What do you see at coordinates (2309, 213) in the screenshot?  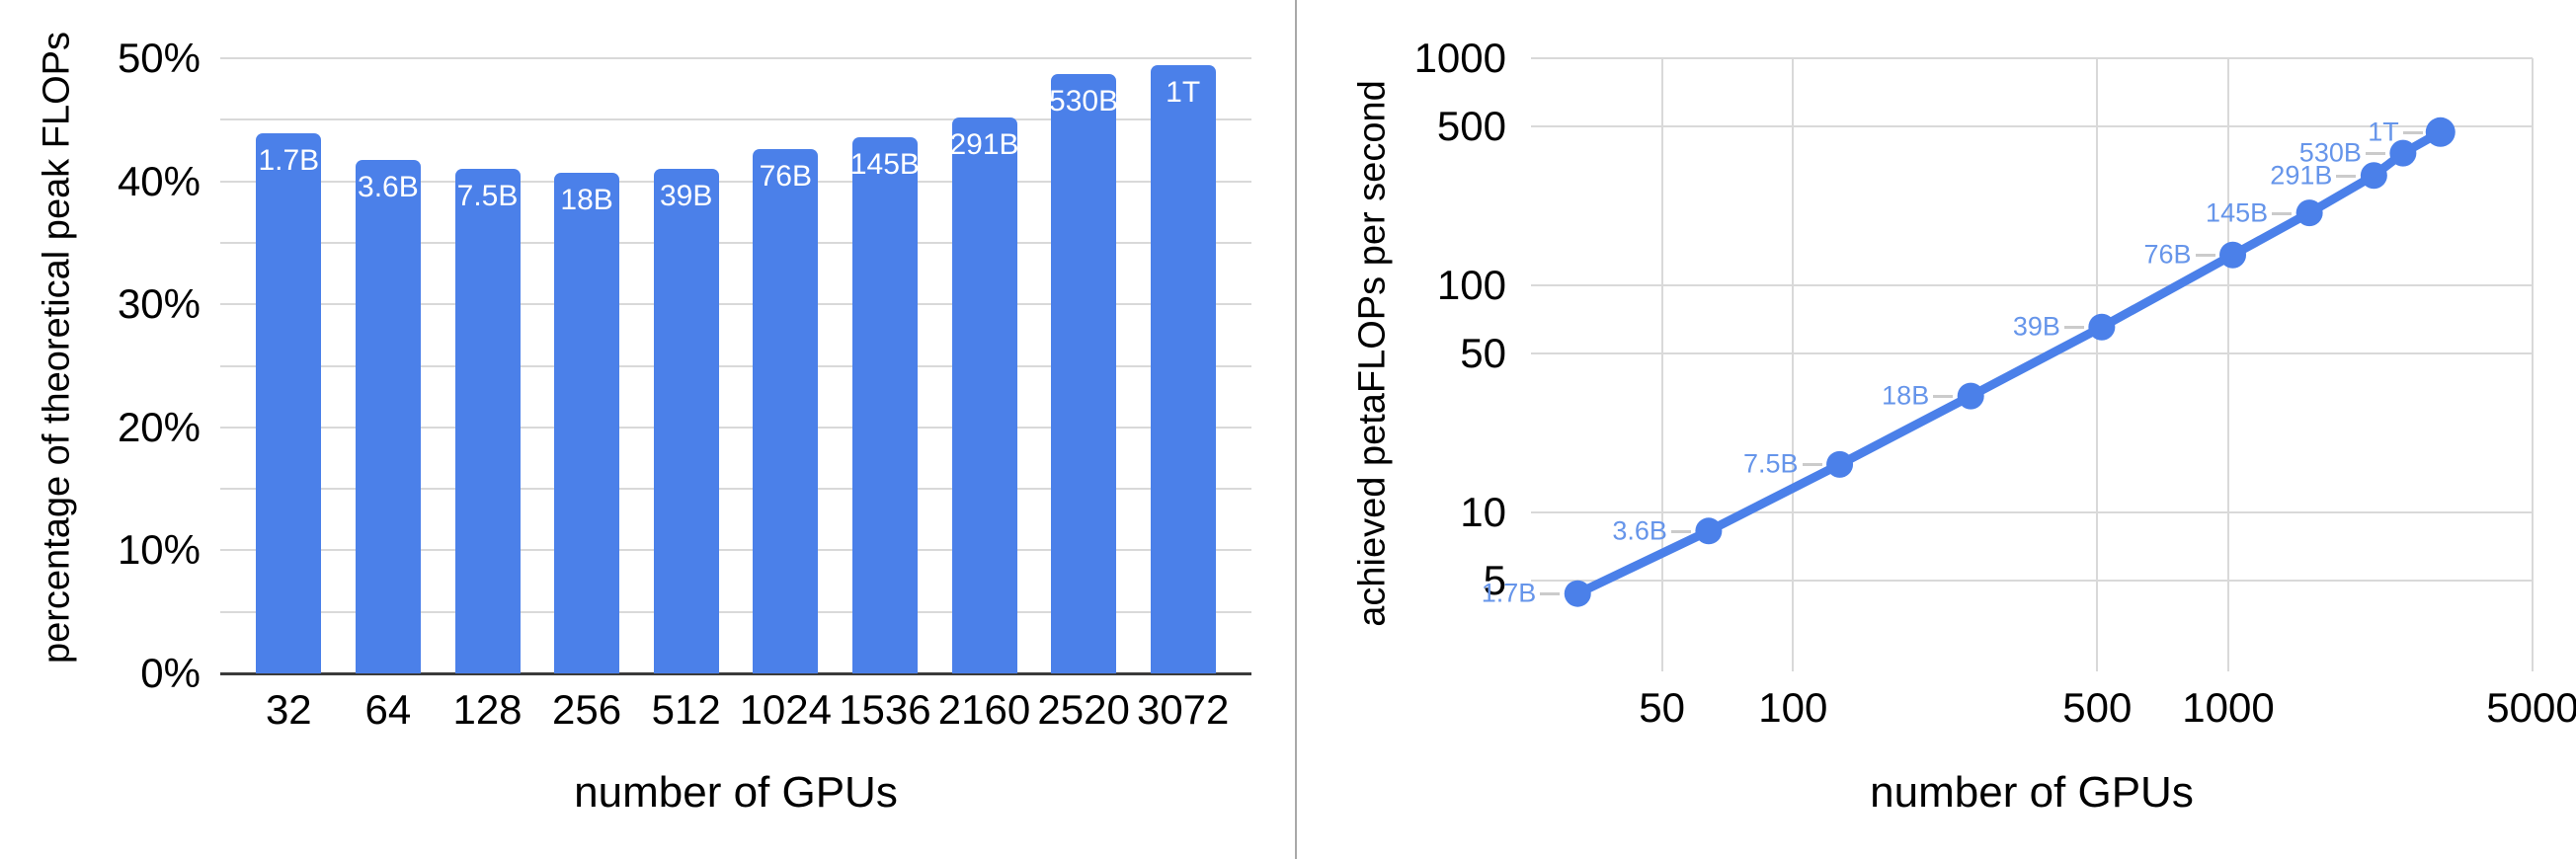 I see `data-point-145B` at bounding box center [2309, 213].